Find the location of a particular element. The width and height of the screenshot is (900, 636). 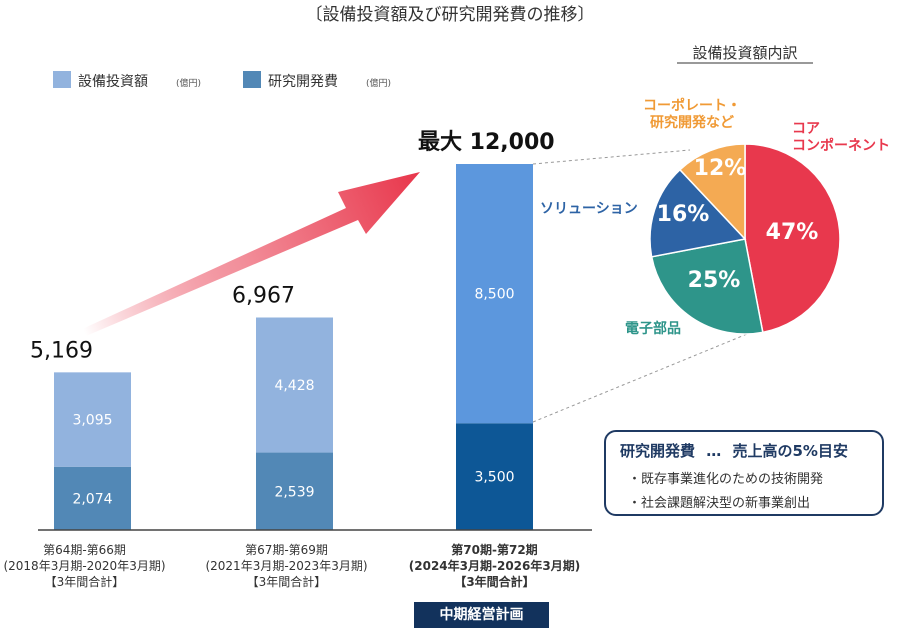

pie-category-label: コーポレート・ is located at coordinates (692, 105).